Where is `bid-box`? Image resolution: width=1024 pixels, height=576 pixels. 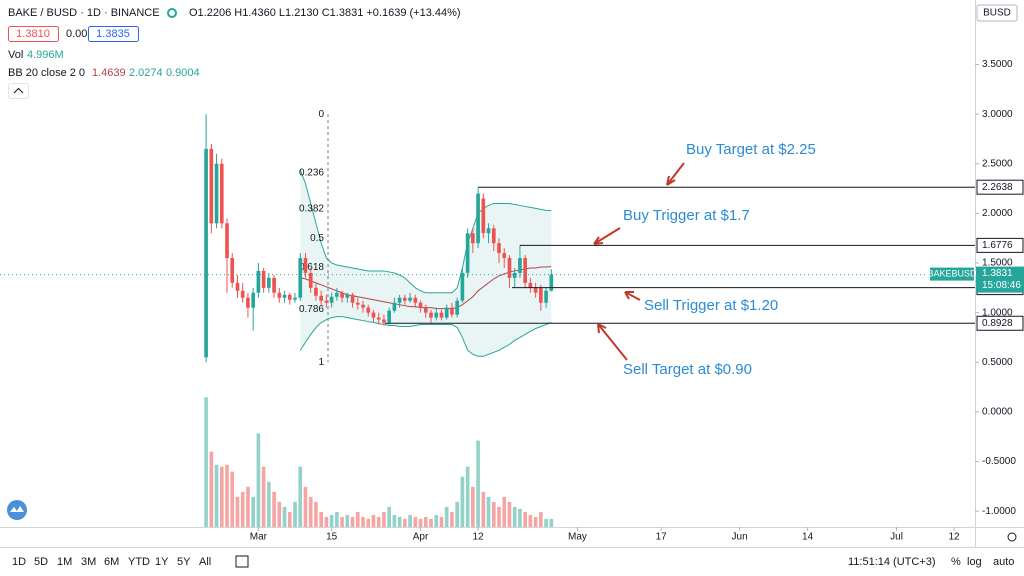
bid-box is located at coordinates (33, 34).